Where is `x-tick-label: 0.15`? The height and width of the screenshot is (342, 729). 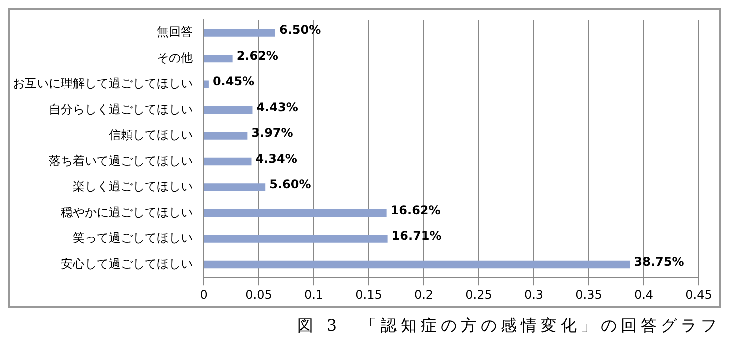
x-tick-label: 0.15 is located at coordinates (369, 295).